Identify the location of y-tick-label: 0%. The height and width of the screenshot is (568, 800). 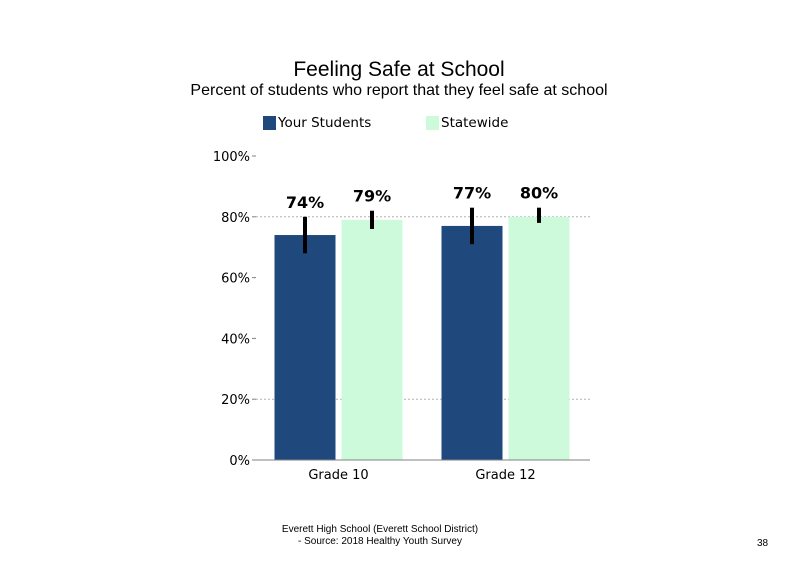
(239, 461).